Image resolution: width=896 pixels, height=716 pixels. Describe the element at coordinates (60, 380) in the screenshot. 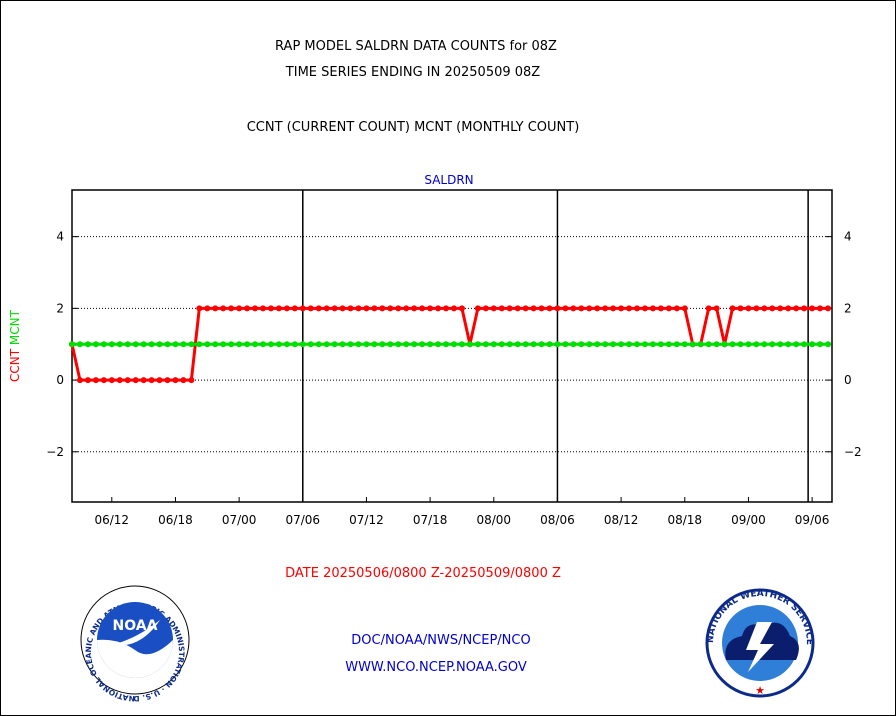

I see `y-tick-label-left: 0` at that location.